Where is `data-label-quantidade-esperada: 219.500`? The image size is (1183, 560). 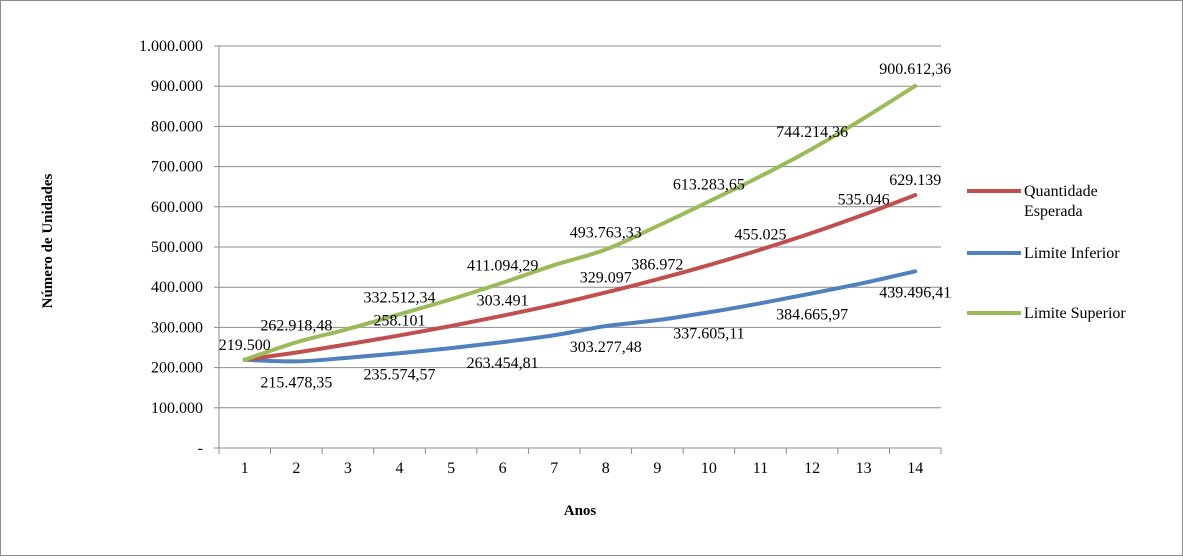 data-label-quantidade-esperada: 219.500 is located at coordinates (245, 345).